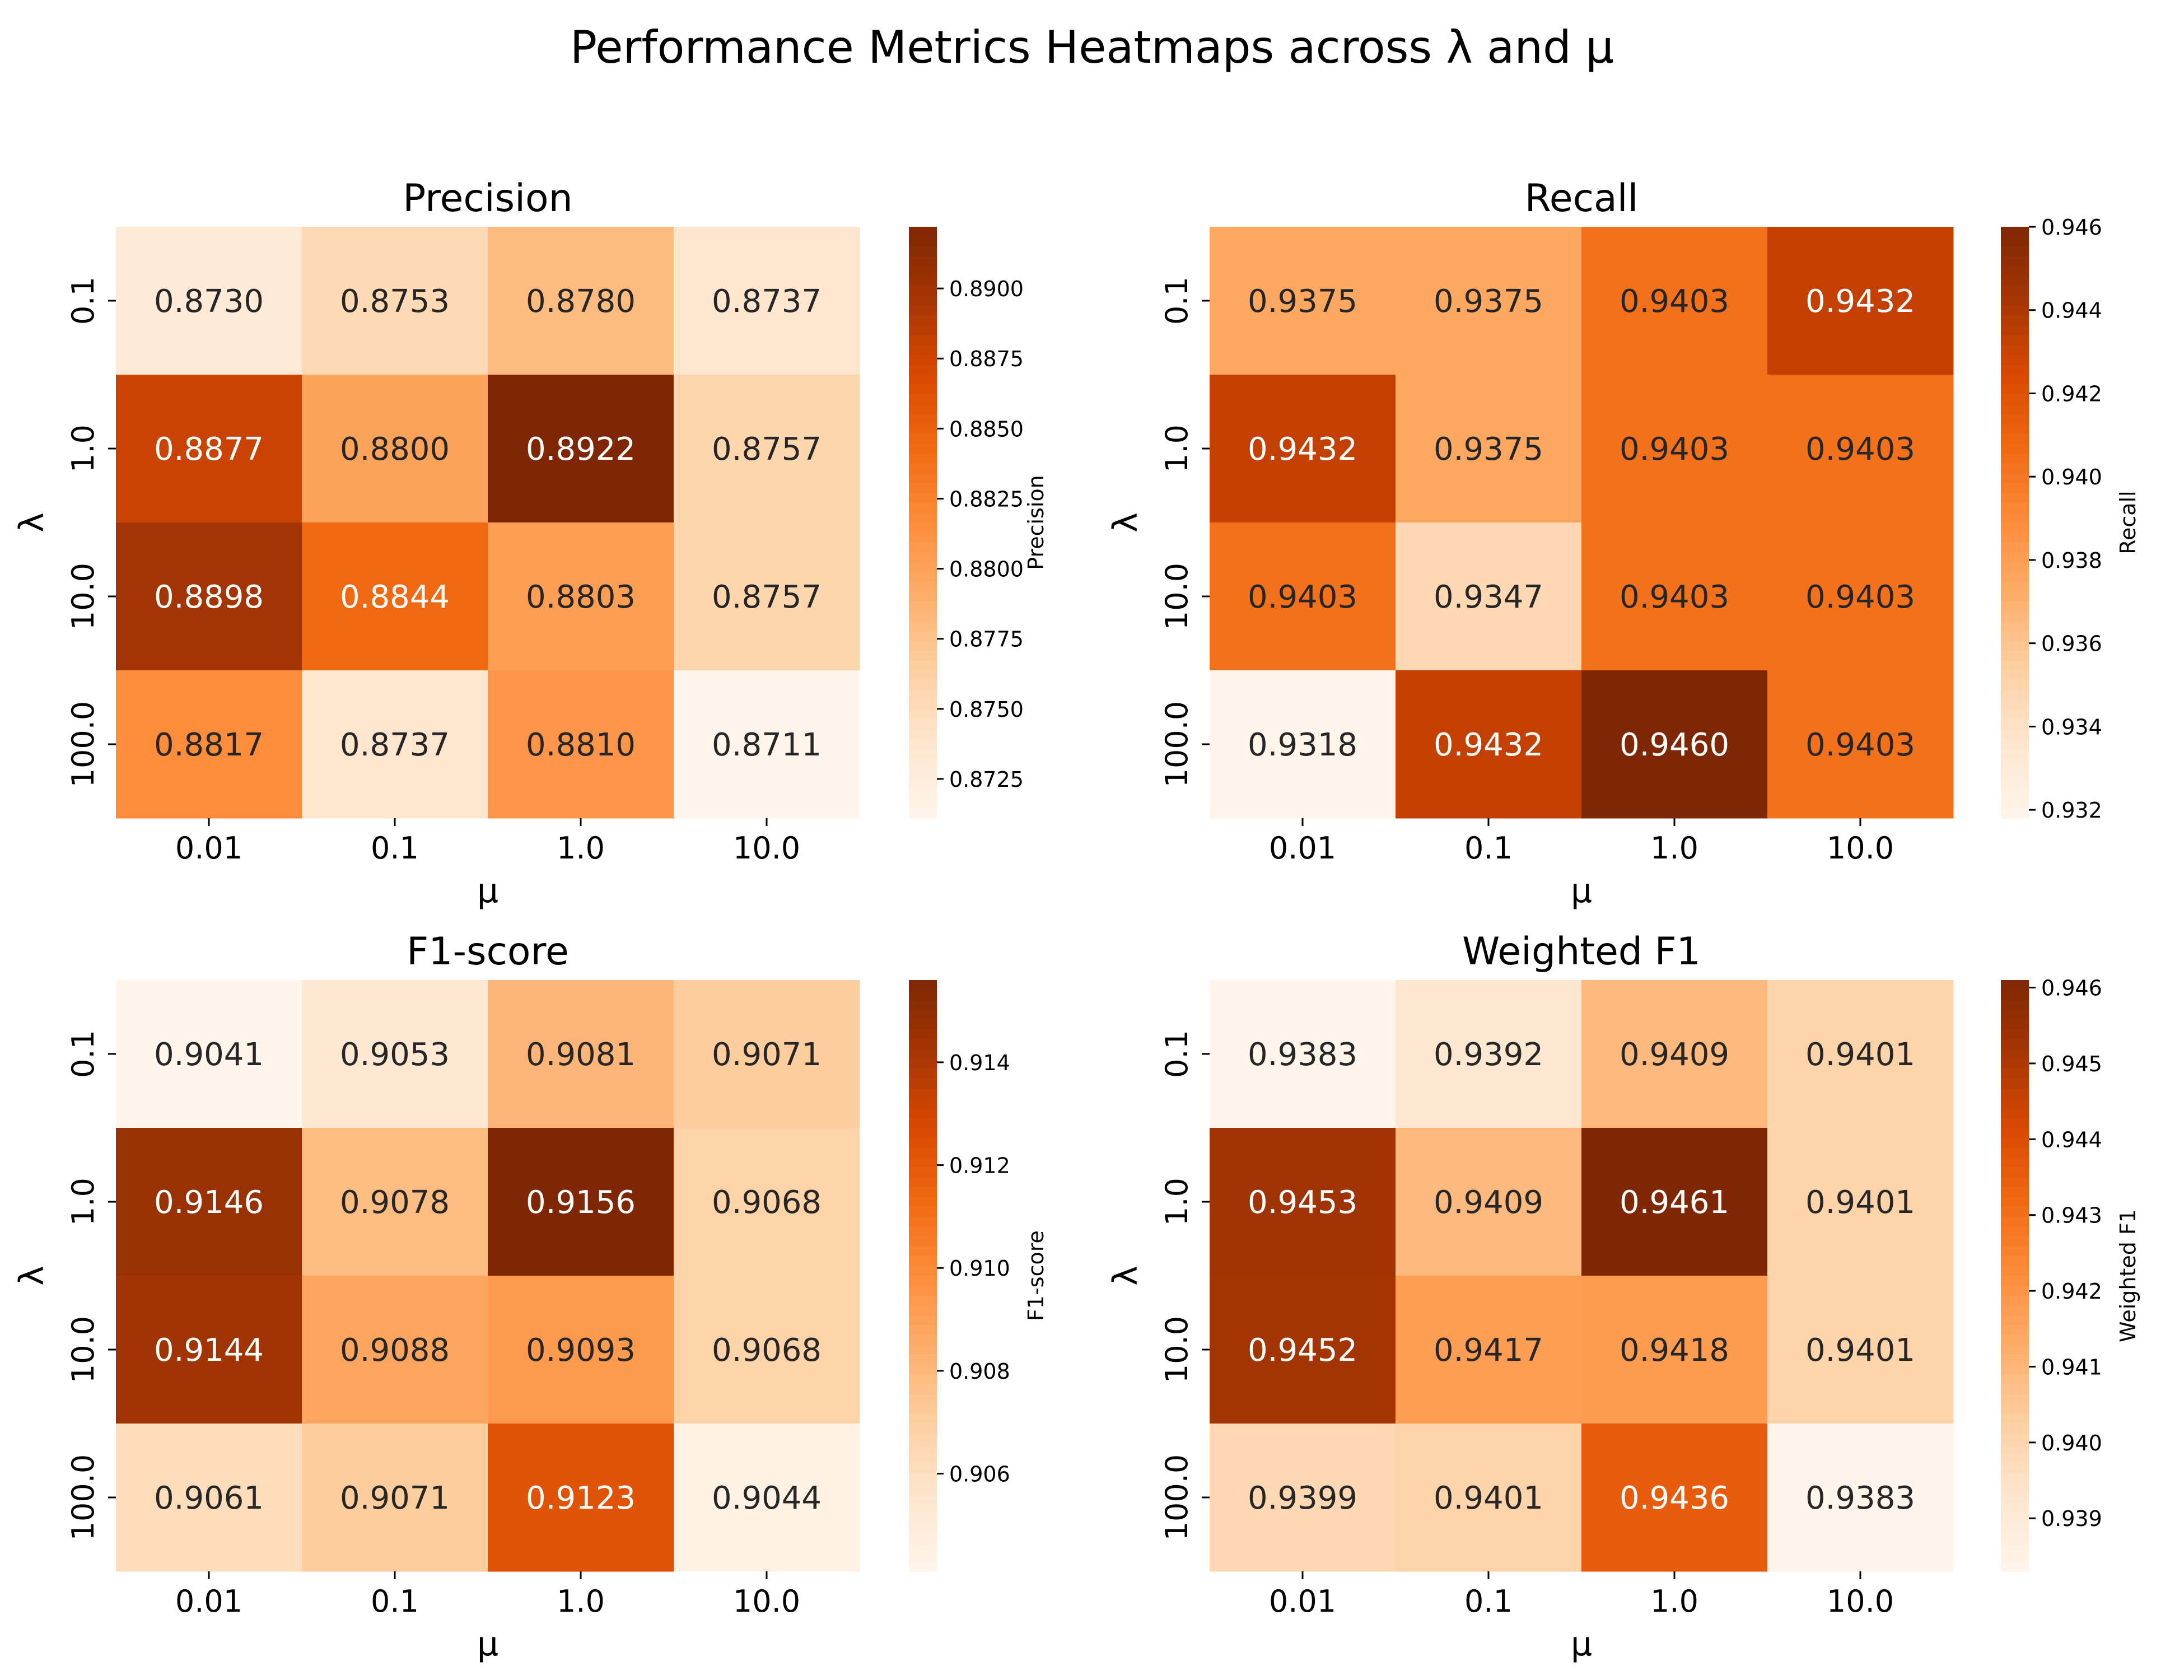  Describe the element at coordinates (1582, 952) in the screenshot. I see `heatmap-title: Weighted F1` at that location.